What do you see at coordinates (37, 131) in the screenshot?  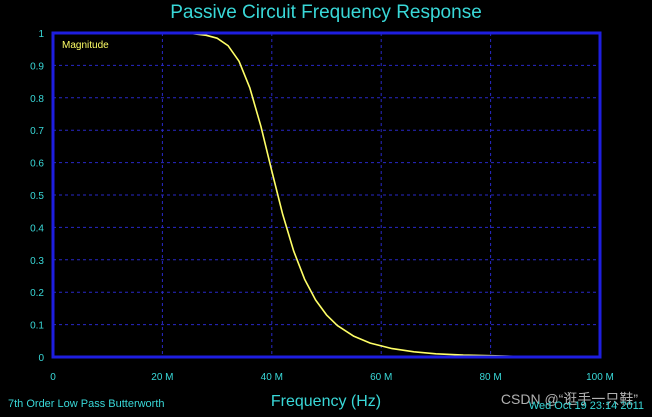 I see `y-tick-label: 0.7` at bounding box center [37, 131].